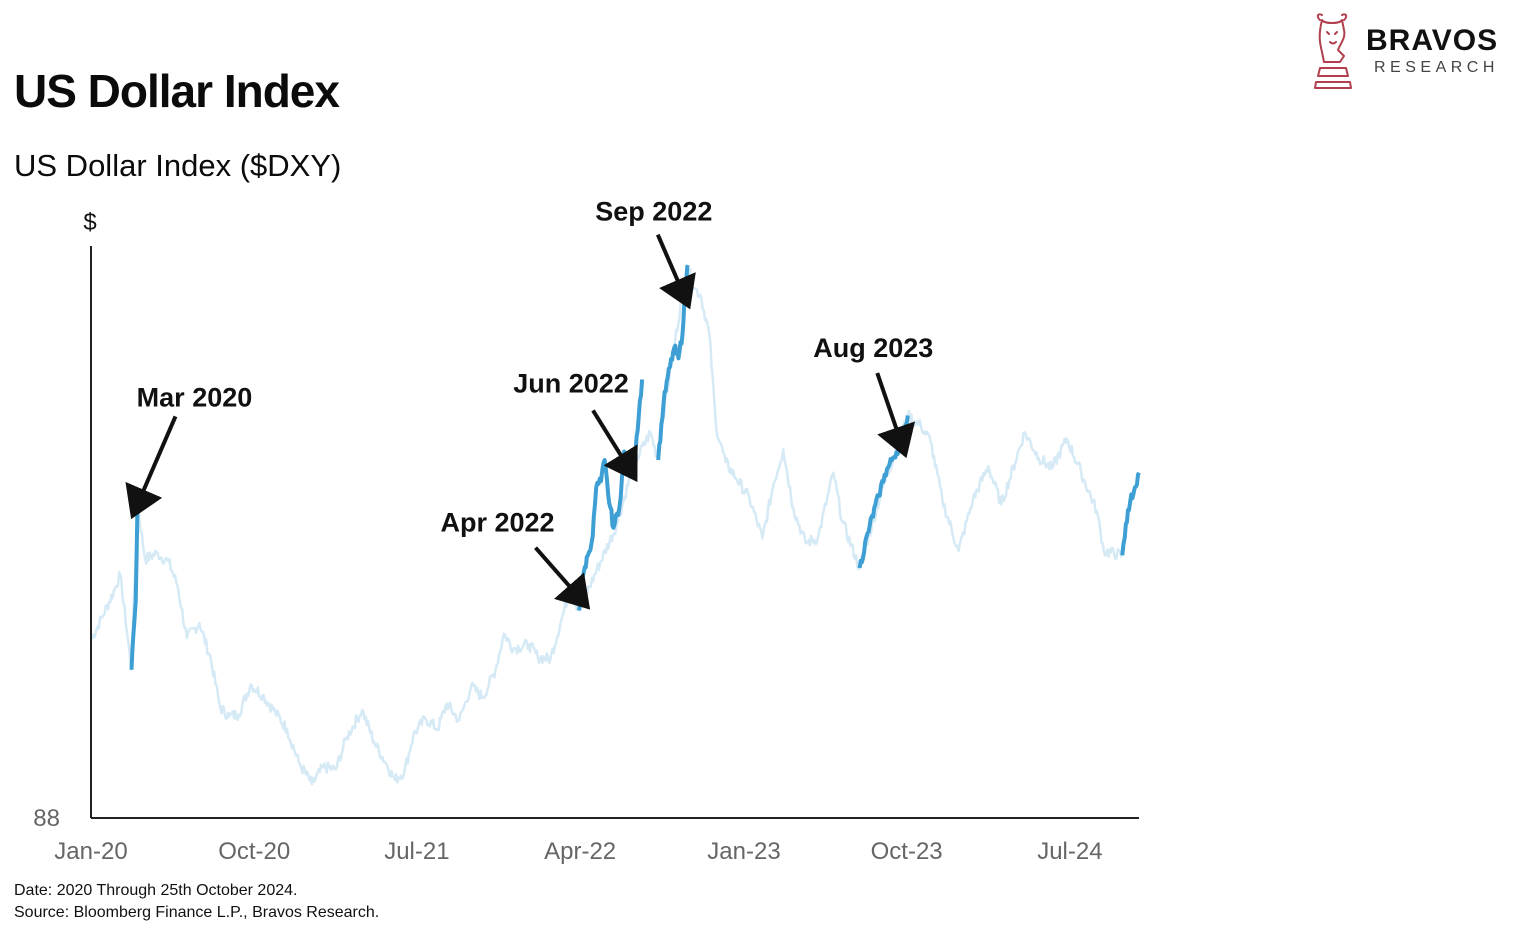 The height and width of the screenshot is (930, 1514). Describe the element at coordinates (195, 397) in the screenshot. I see `annotation-label: Mar 2020` at that location.